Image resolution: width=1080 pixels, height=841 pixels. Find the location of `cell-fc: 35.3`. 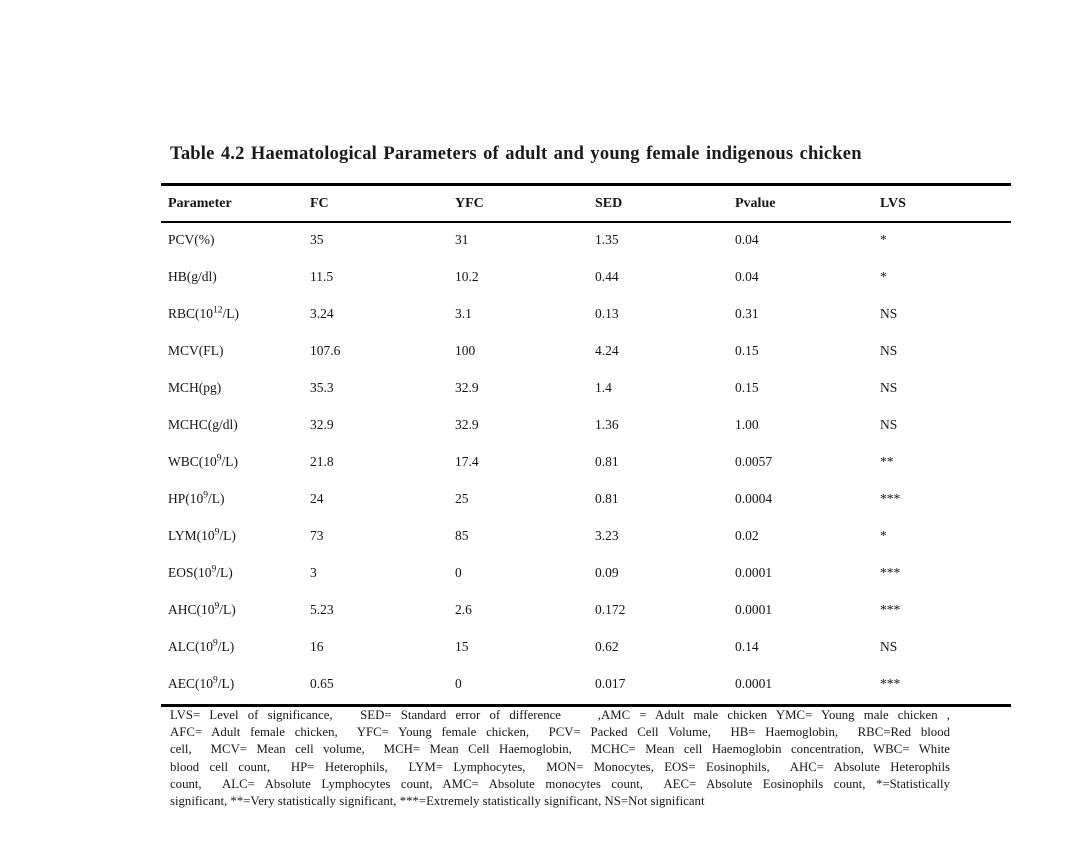

cell-fc: 35.3 is located at coordinates (322, 387).